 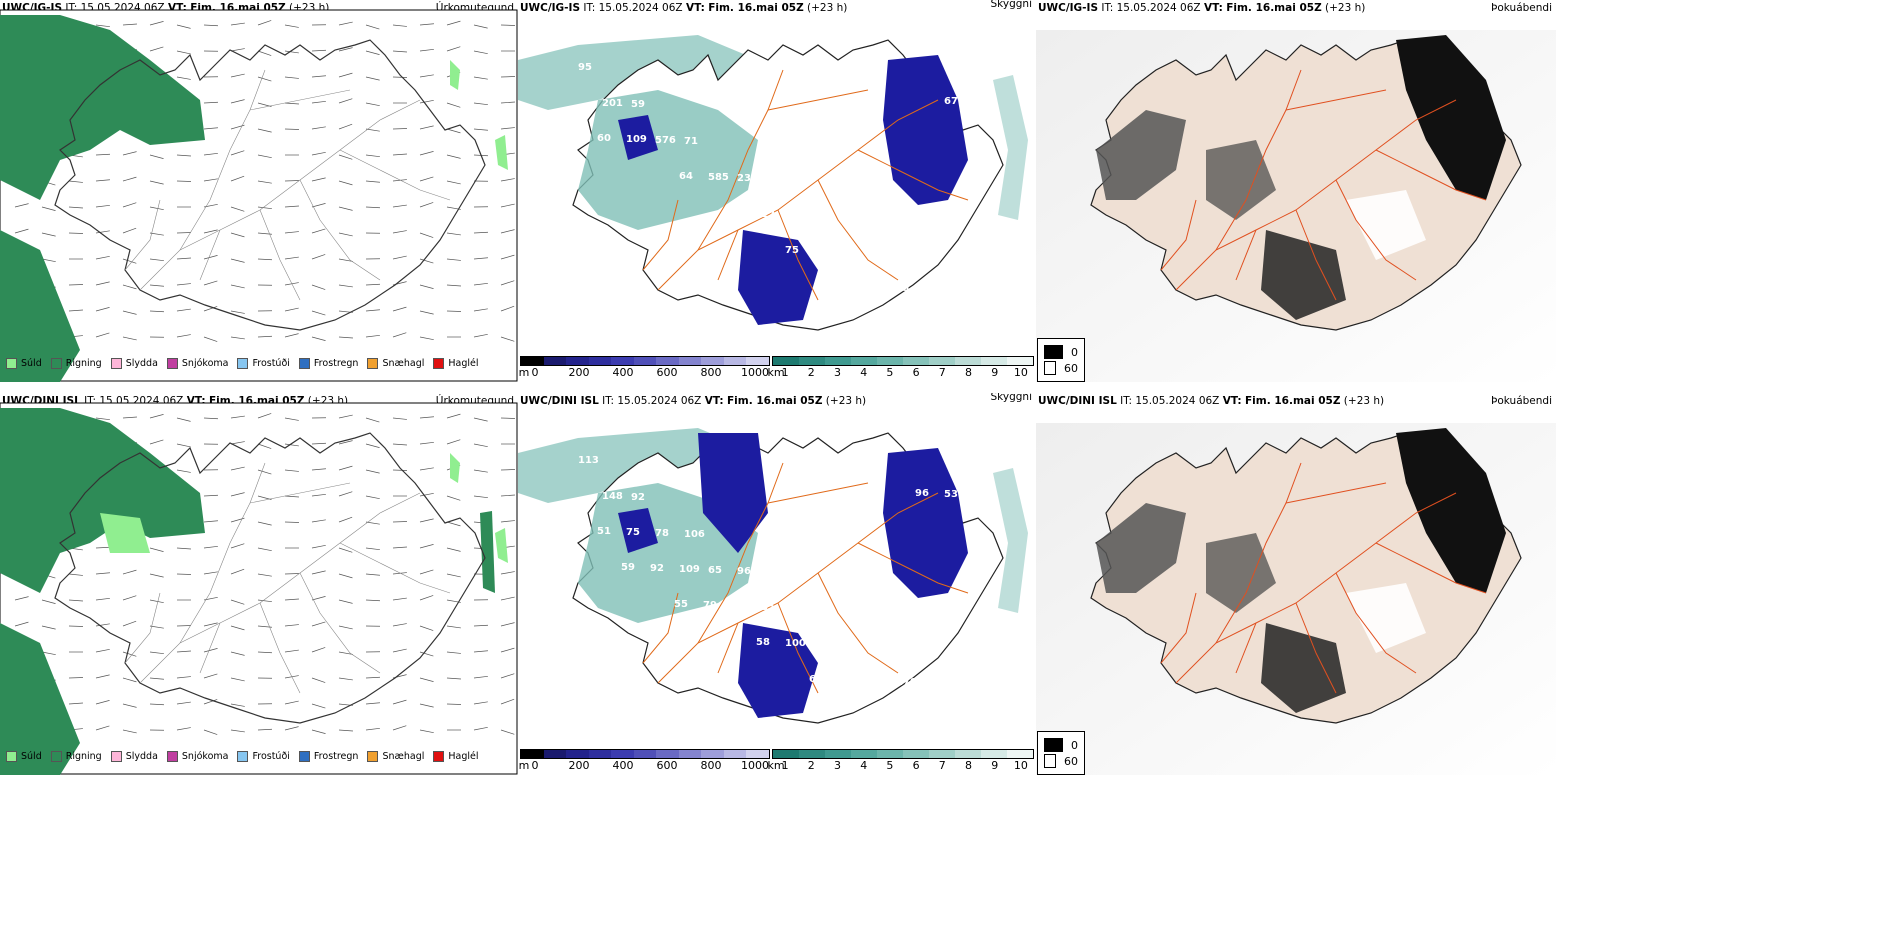 I want to click on cloud-height-label: 122, so click(x=877, y=681).